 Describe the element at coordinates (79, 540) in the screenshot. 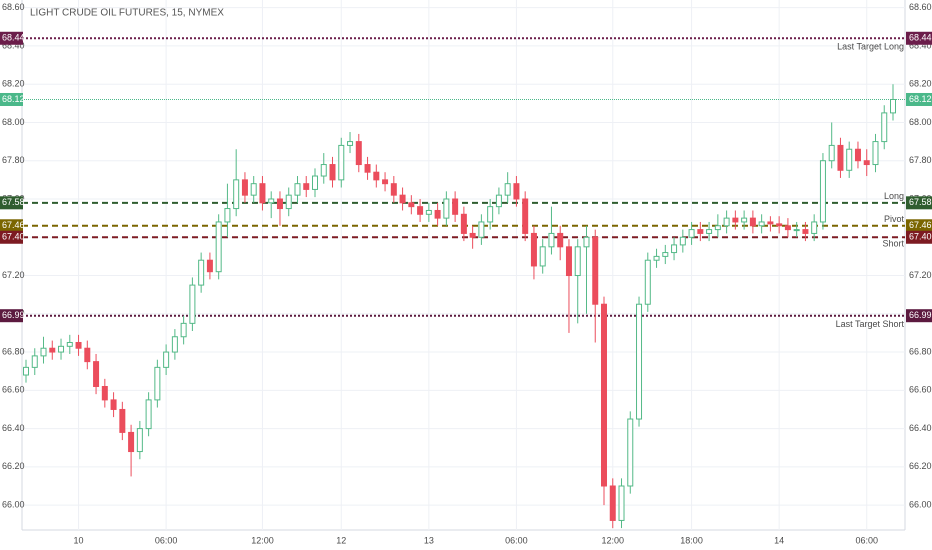

I see `x-tick-label: 10` at that location.